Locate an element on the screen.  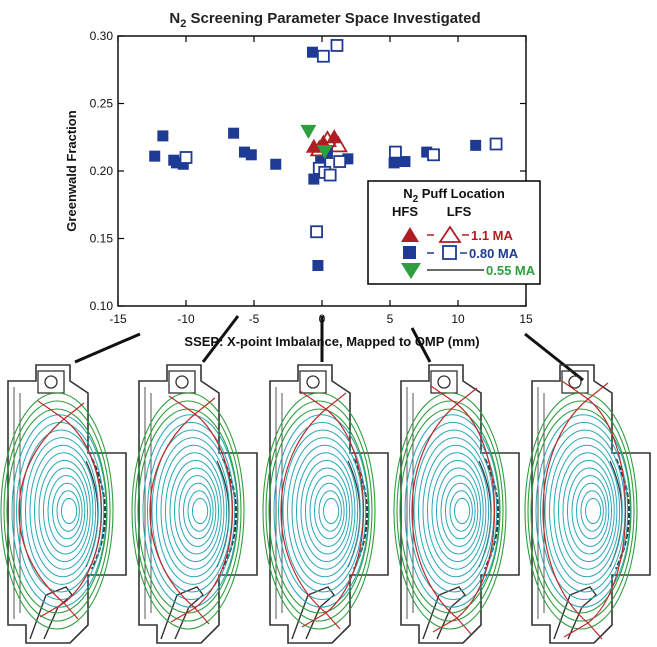
legend-marker-green-filled-triangle is located at coordinates (411, 271).